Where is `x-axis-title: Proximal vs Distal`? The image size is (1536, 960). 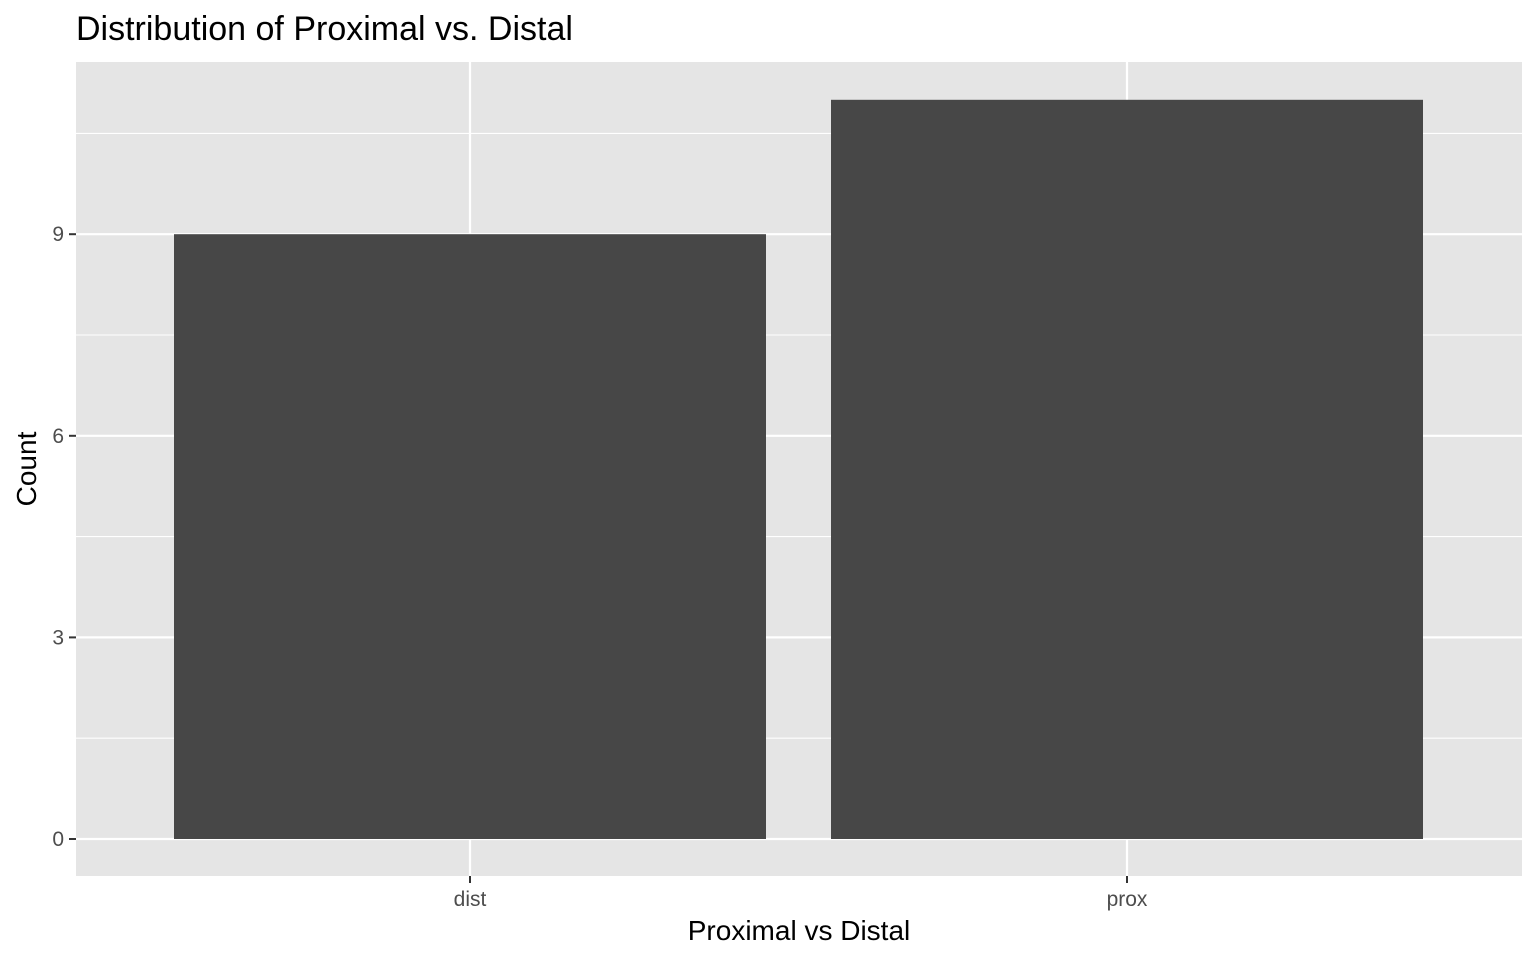 x-axis-title: Proximal vs Distal is located at coordinates (799, 930).